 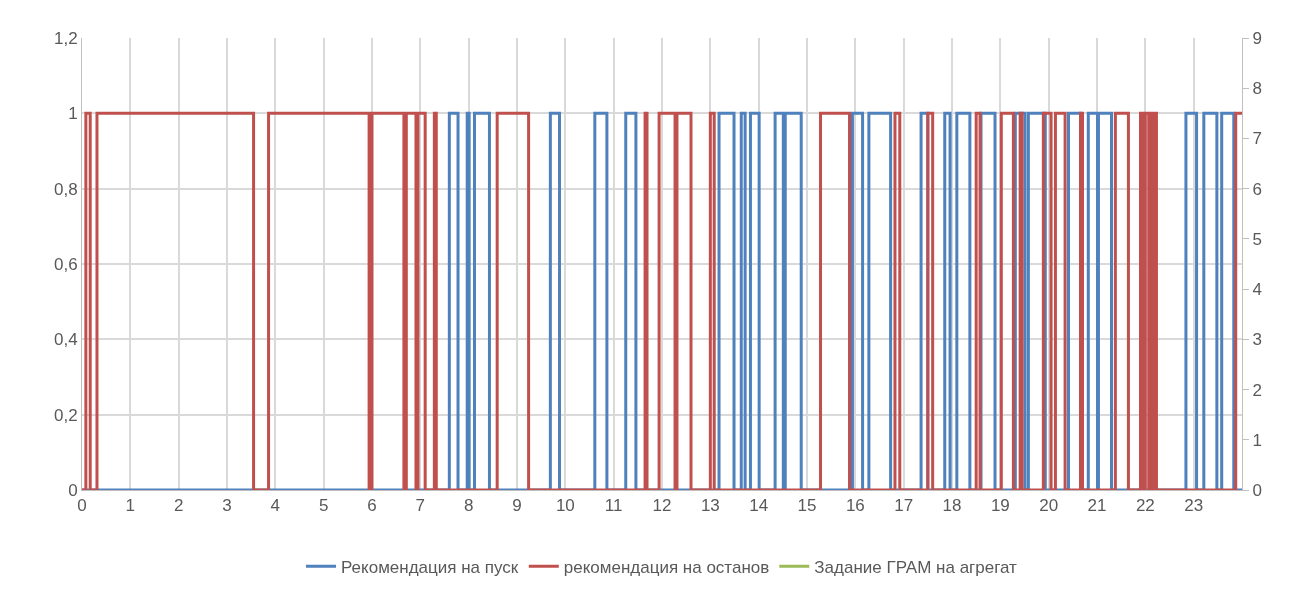 I want to click on x-tick-label: 11, so click(x=613, y=506).